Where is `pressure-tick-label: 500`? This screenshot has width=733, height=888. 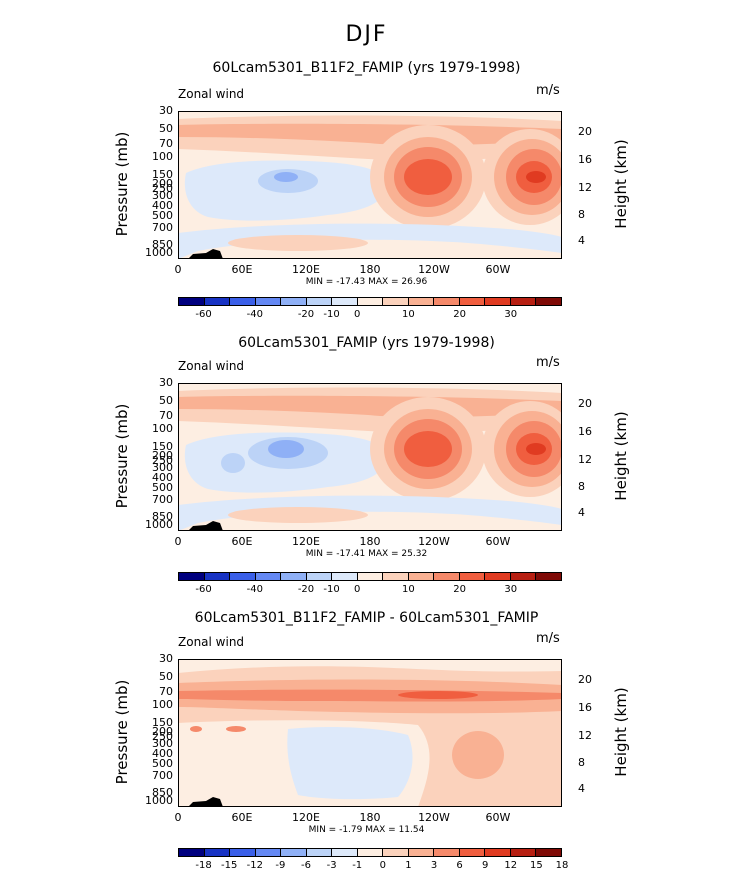
pressure-tick-label: 500 is located at coordinates (162, 488).